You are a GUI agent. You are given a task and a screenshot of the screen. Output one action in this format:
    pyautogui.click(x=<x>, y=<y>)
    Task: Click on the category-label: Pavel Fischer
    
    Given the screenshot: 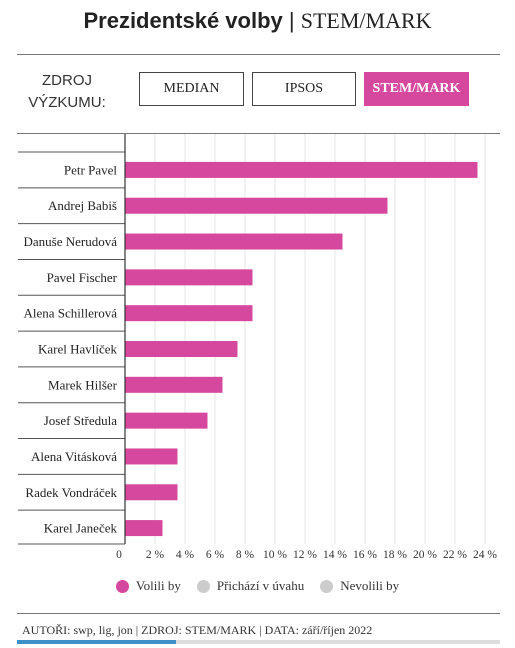 What is the action you would take?
    pyautogui.click(x=82, y=277)
    